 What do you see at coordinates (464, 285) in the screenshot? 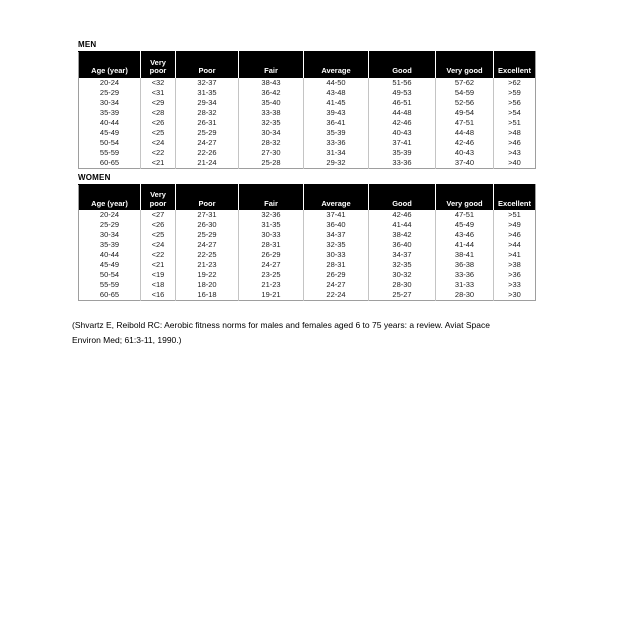
I see `fitness-value-cell: 31-33` at bounding box center [464, 285].